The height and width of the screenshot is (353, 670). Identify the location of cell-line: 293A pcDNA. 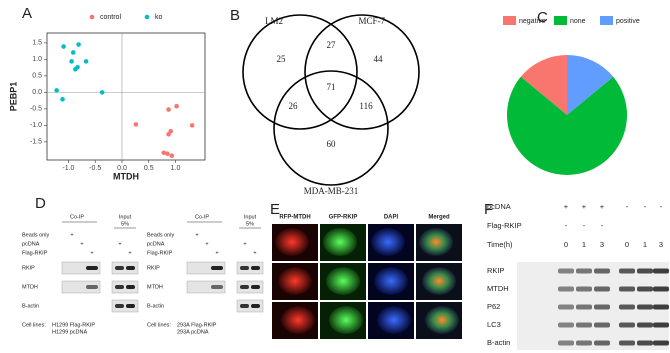
(193, 332).